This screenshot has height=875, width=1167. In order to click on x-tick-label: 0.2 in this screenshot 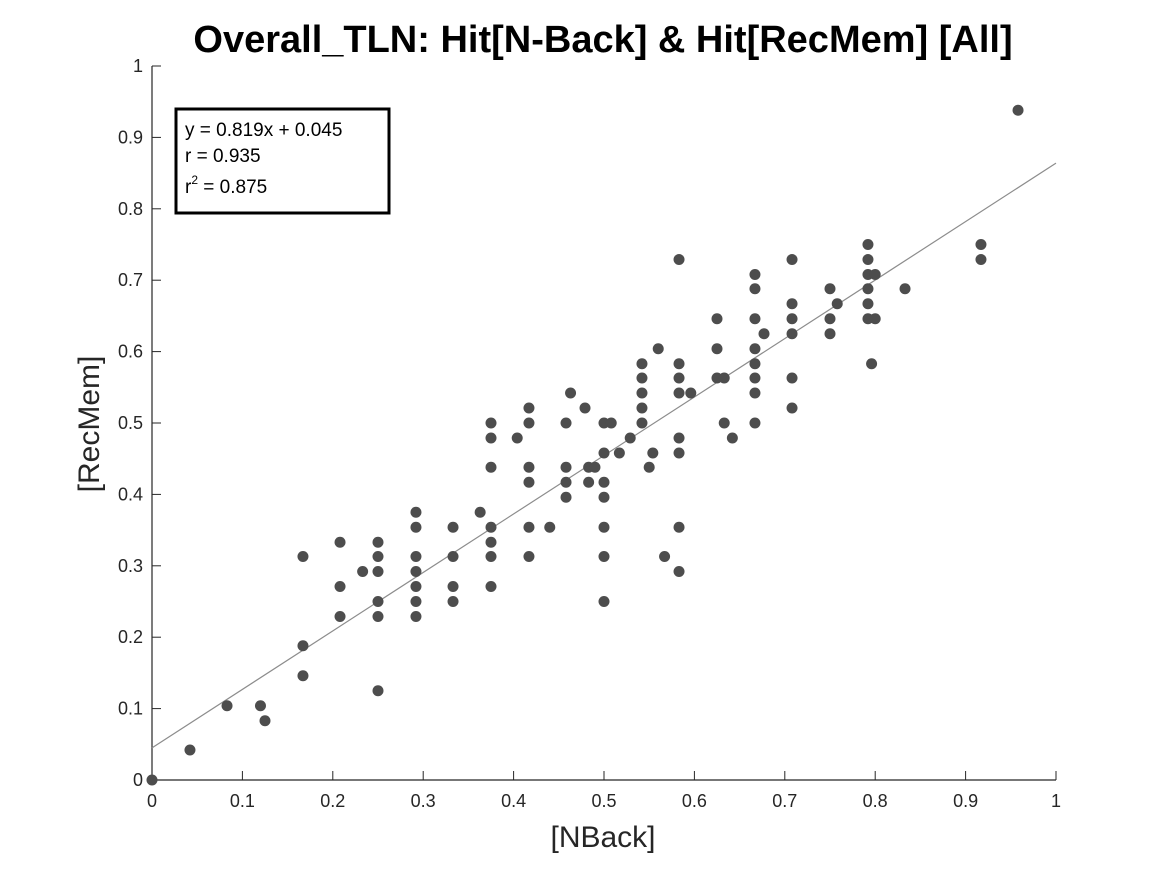, I will do `click(332, 801)`.